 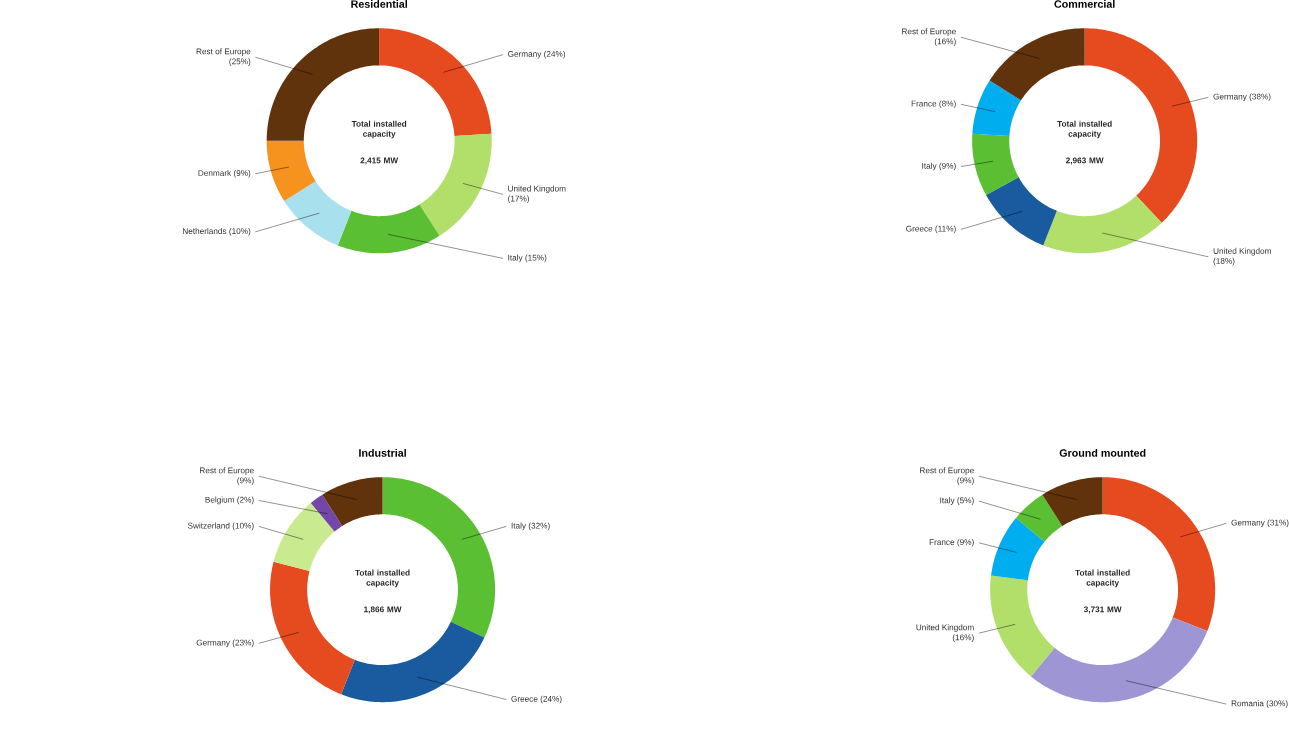 What do you see at coordinates (219, 500) in the screenshot?
I see `slice-label: Belgium` at bounding box center [219, 500].